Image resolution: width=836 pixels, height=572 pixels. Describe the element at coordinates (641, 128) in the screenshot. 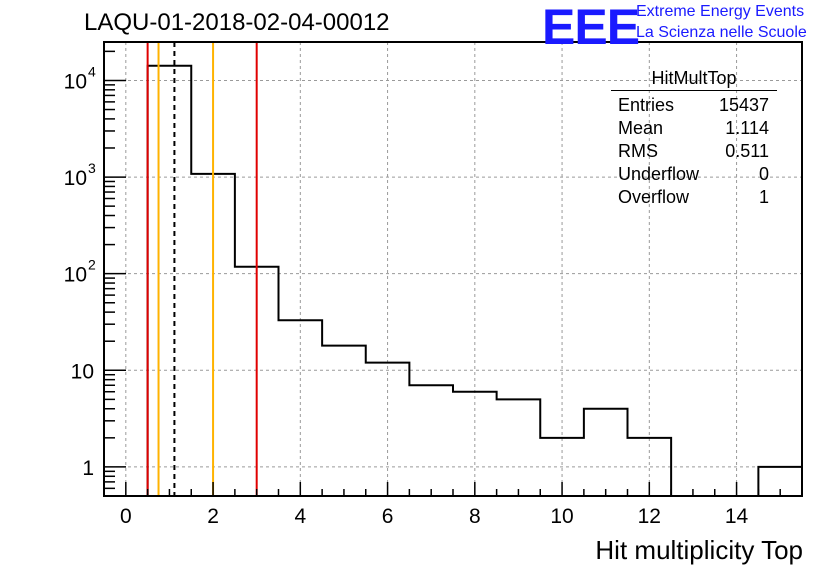

I see `stats-label: Mean` at that location.